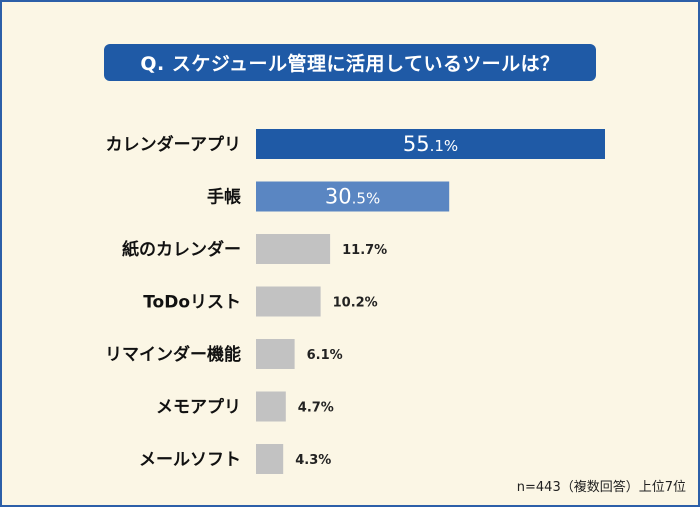 The height and width of the screenshot is (507, 700). I want to click on value-label: 6.1%, so click(325, 355).